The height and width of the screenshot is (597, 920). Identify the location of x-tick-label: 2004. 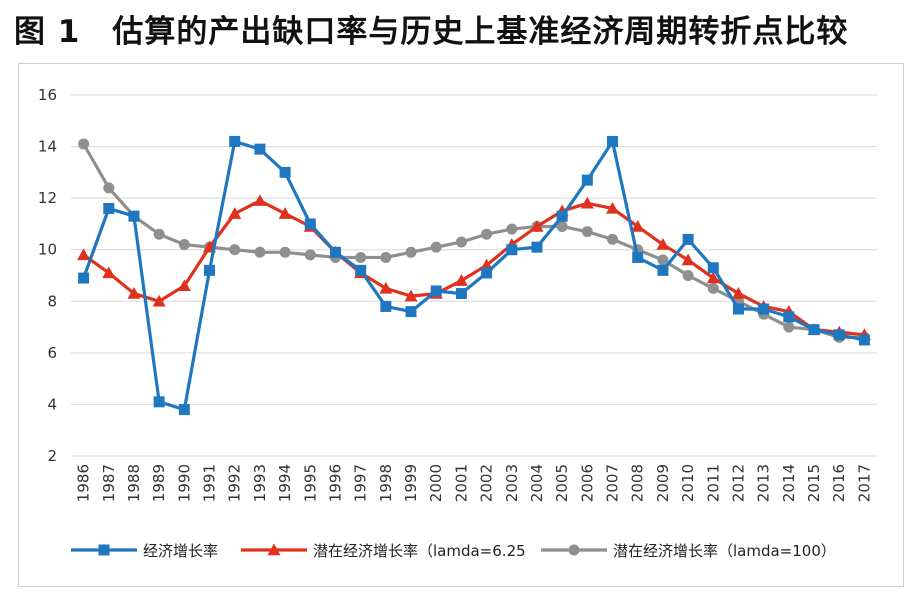
(537, 483).